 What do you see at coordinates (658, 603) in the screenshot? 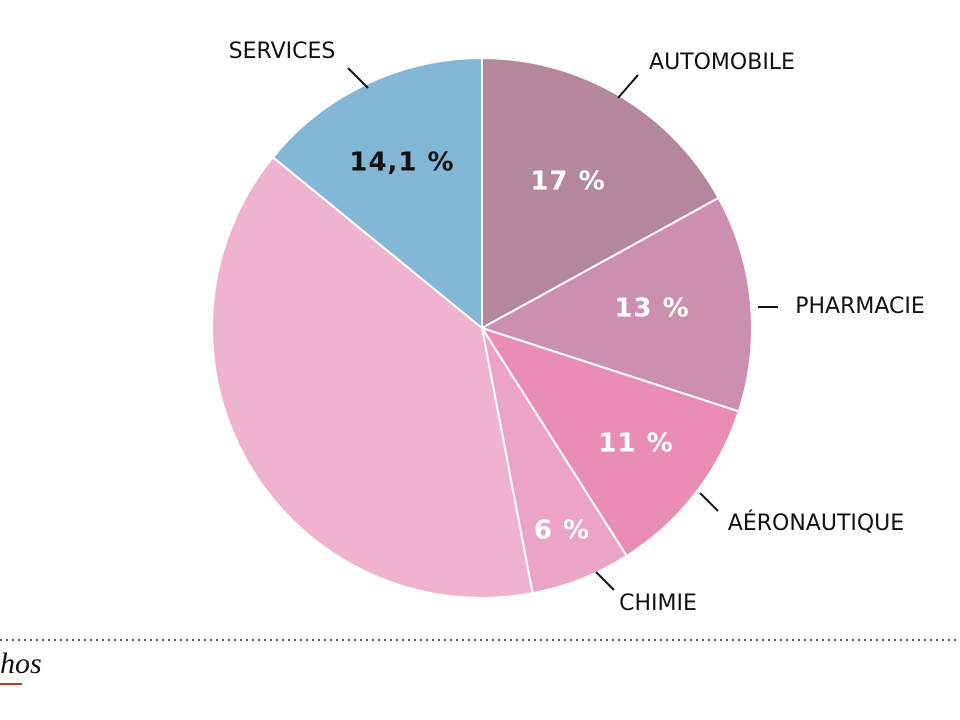
I see `category-label: CHIMIE` at bounding box center [658, 603].